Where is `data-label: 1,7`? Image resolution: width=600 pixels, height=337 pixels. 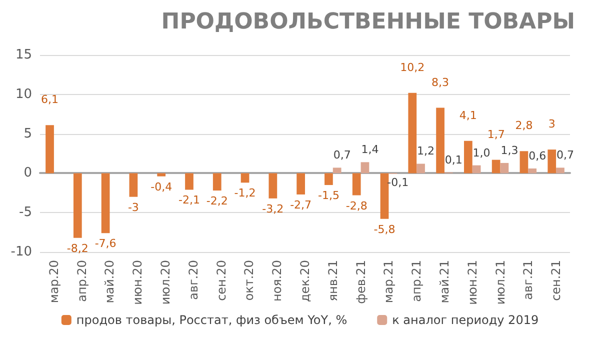
data-label: 1,7 is located at coordinates (496, 134).